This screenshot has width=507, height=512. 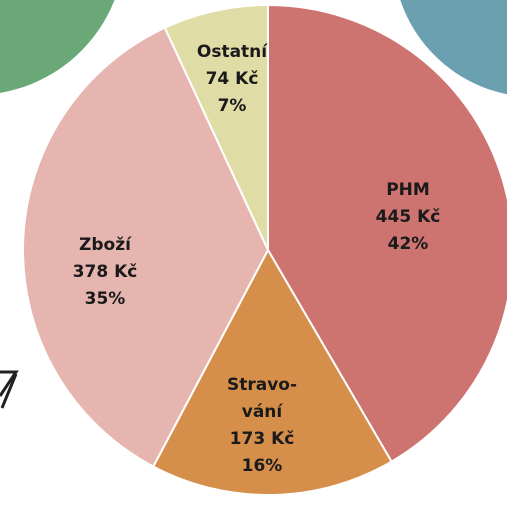 What do you see at coordinates (232, 79) in the screenshot?
I see `slice-value: 74 Kč` at bounding box center [232, 79].